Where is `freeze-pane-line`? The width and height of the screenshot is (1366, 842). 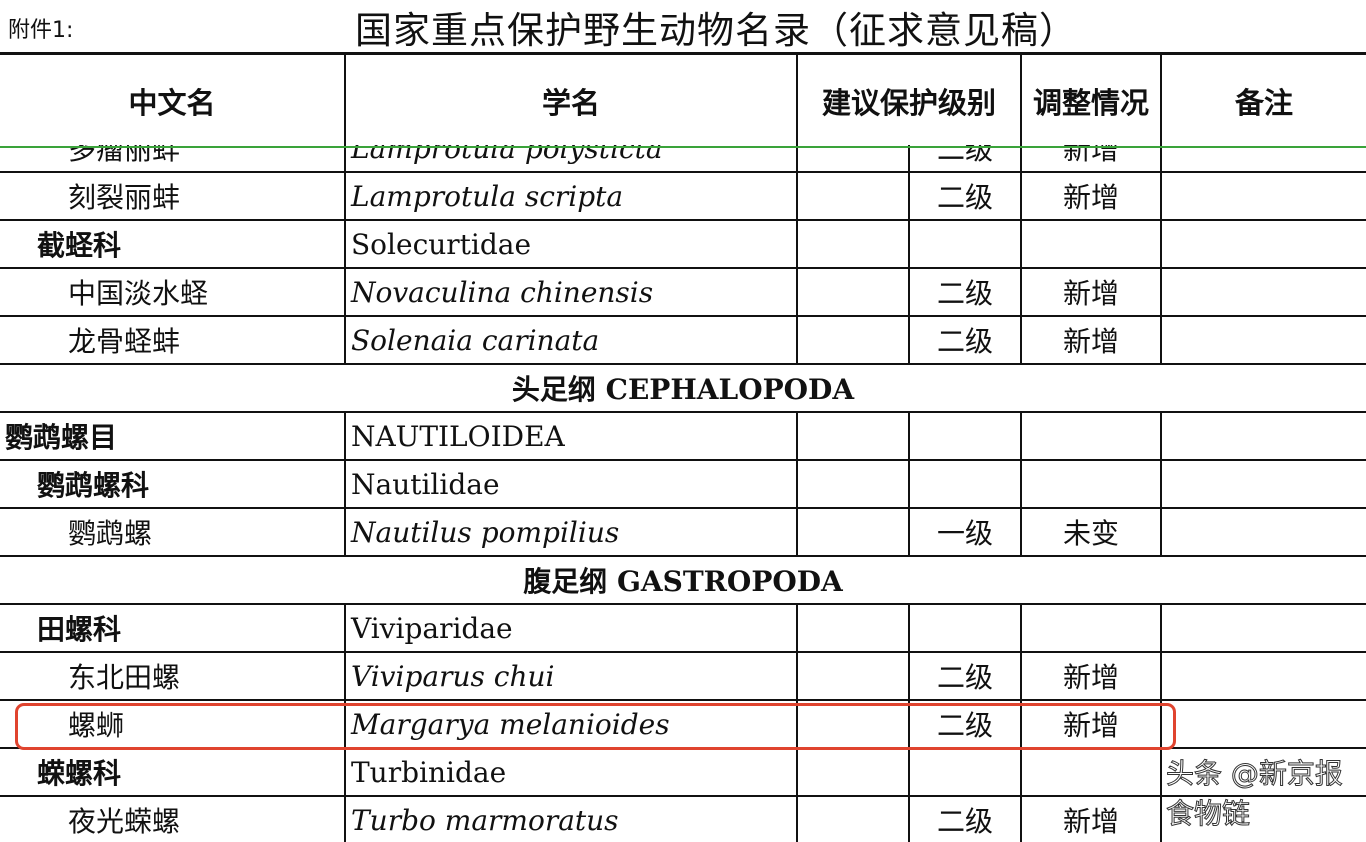 freeze-pane-line is located at coordinates (683, 147).